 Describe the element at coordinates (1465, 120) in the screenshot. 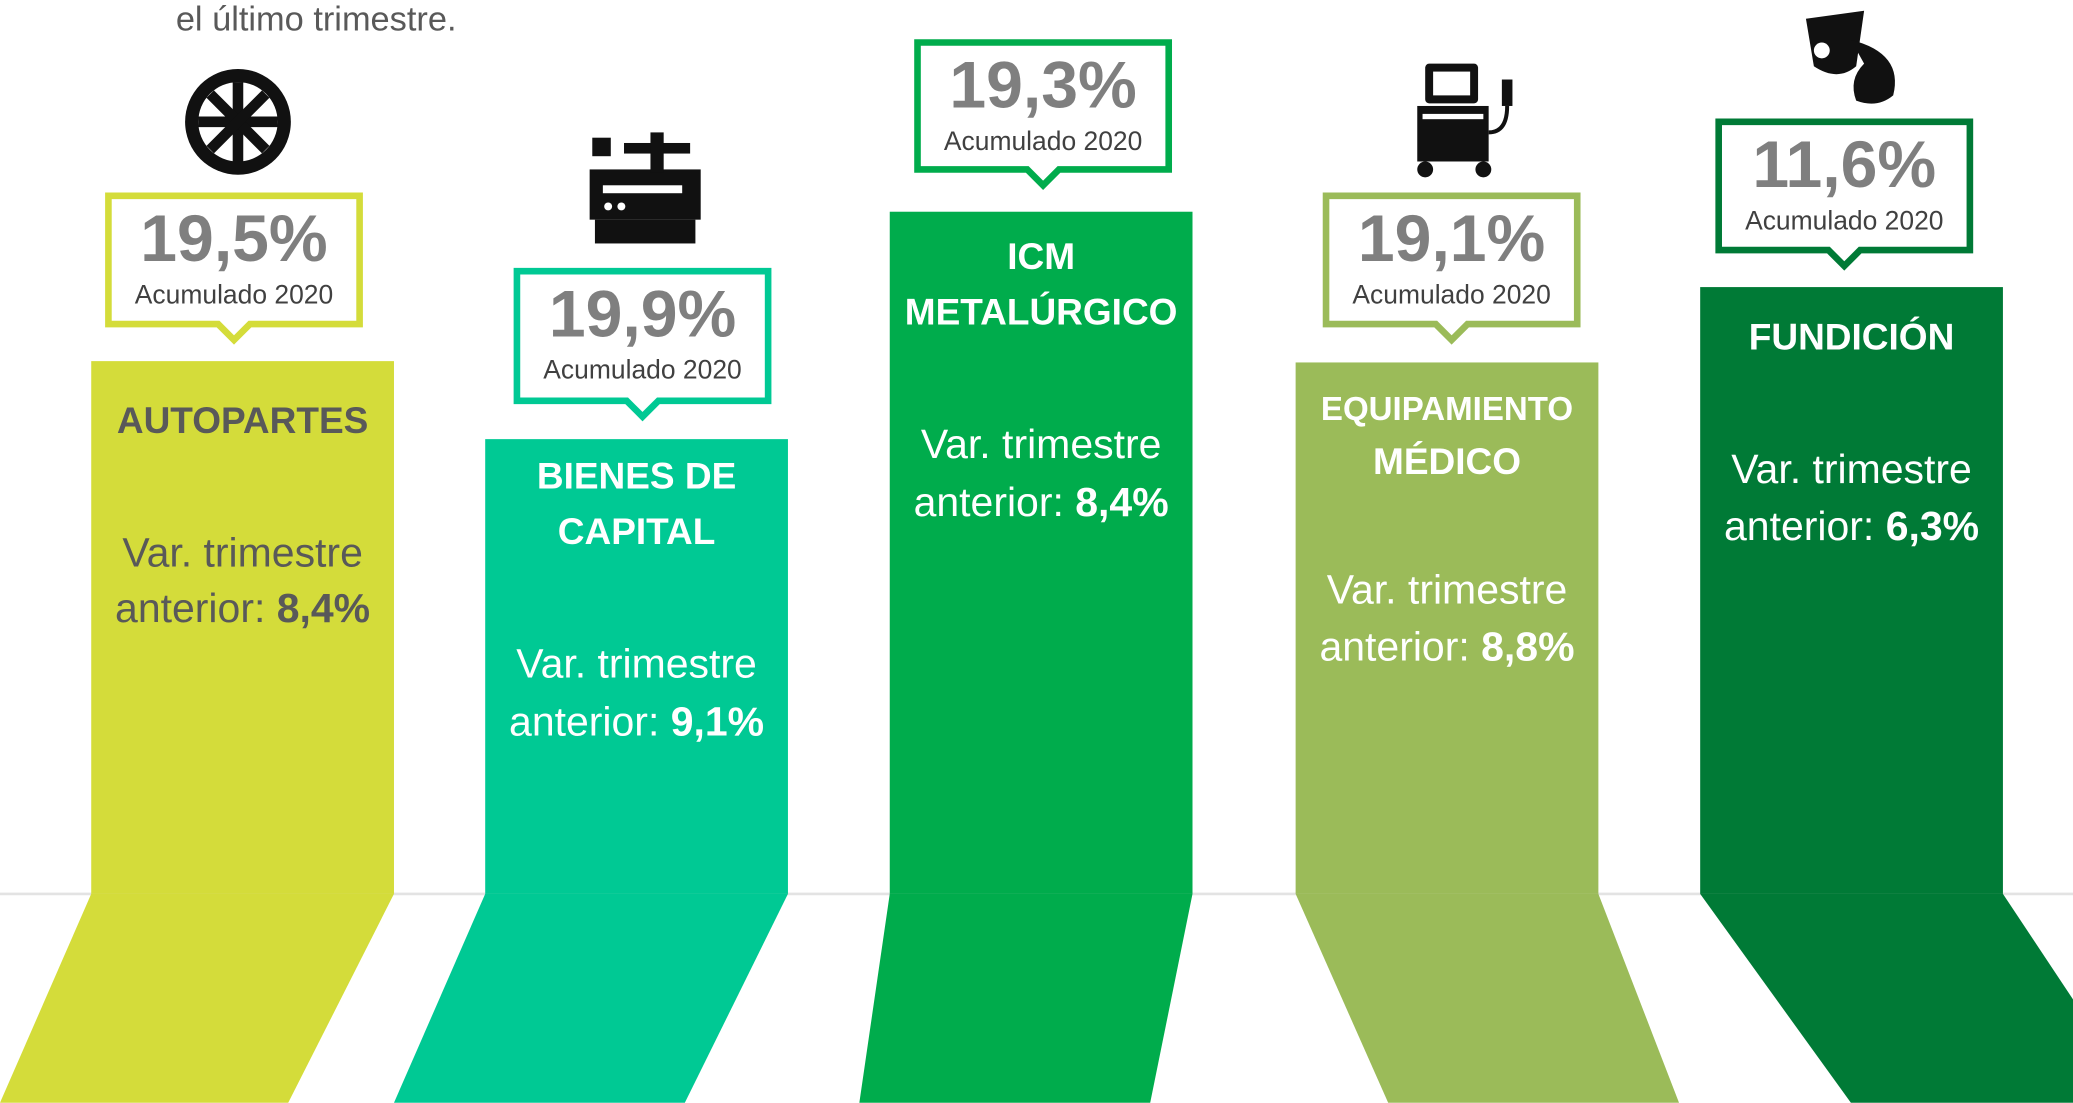

I see `medical-icon` at that location.